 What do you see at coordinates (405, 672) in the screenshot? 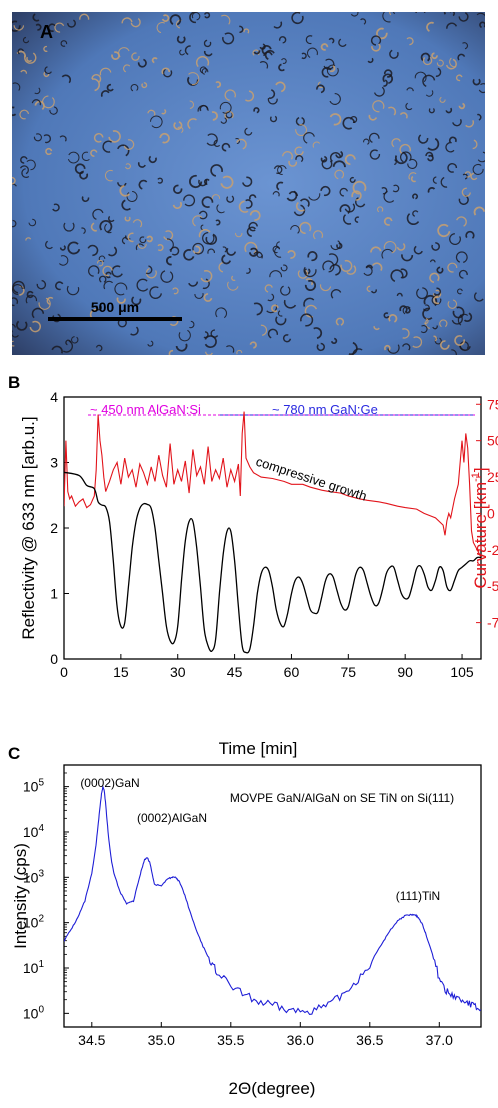
I see `panel-b-x-tick-label: 90` at bounding box center [405, 672].